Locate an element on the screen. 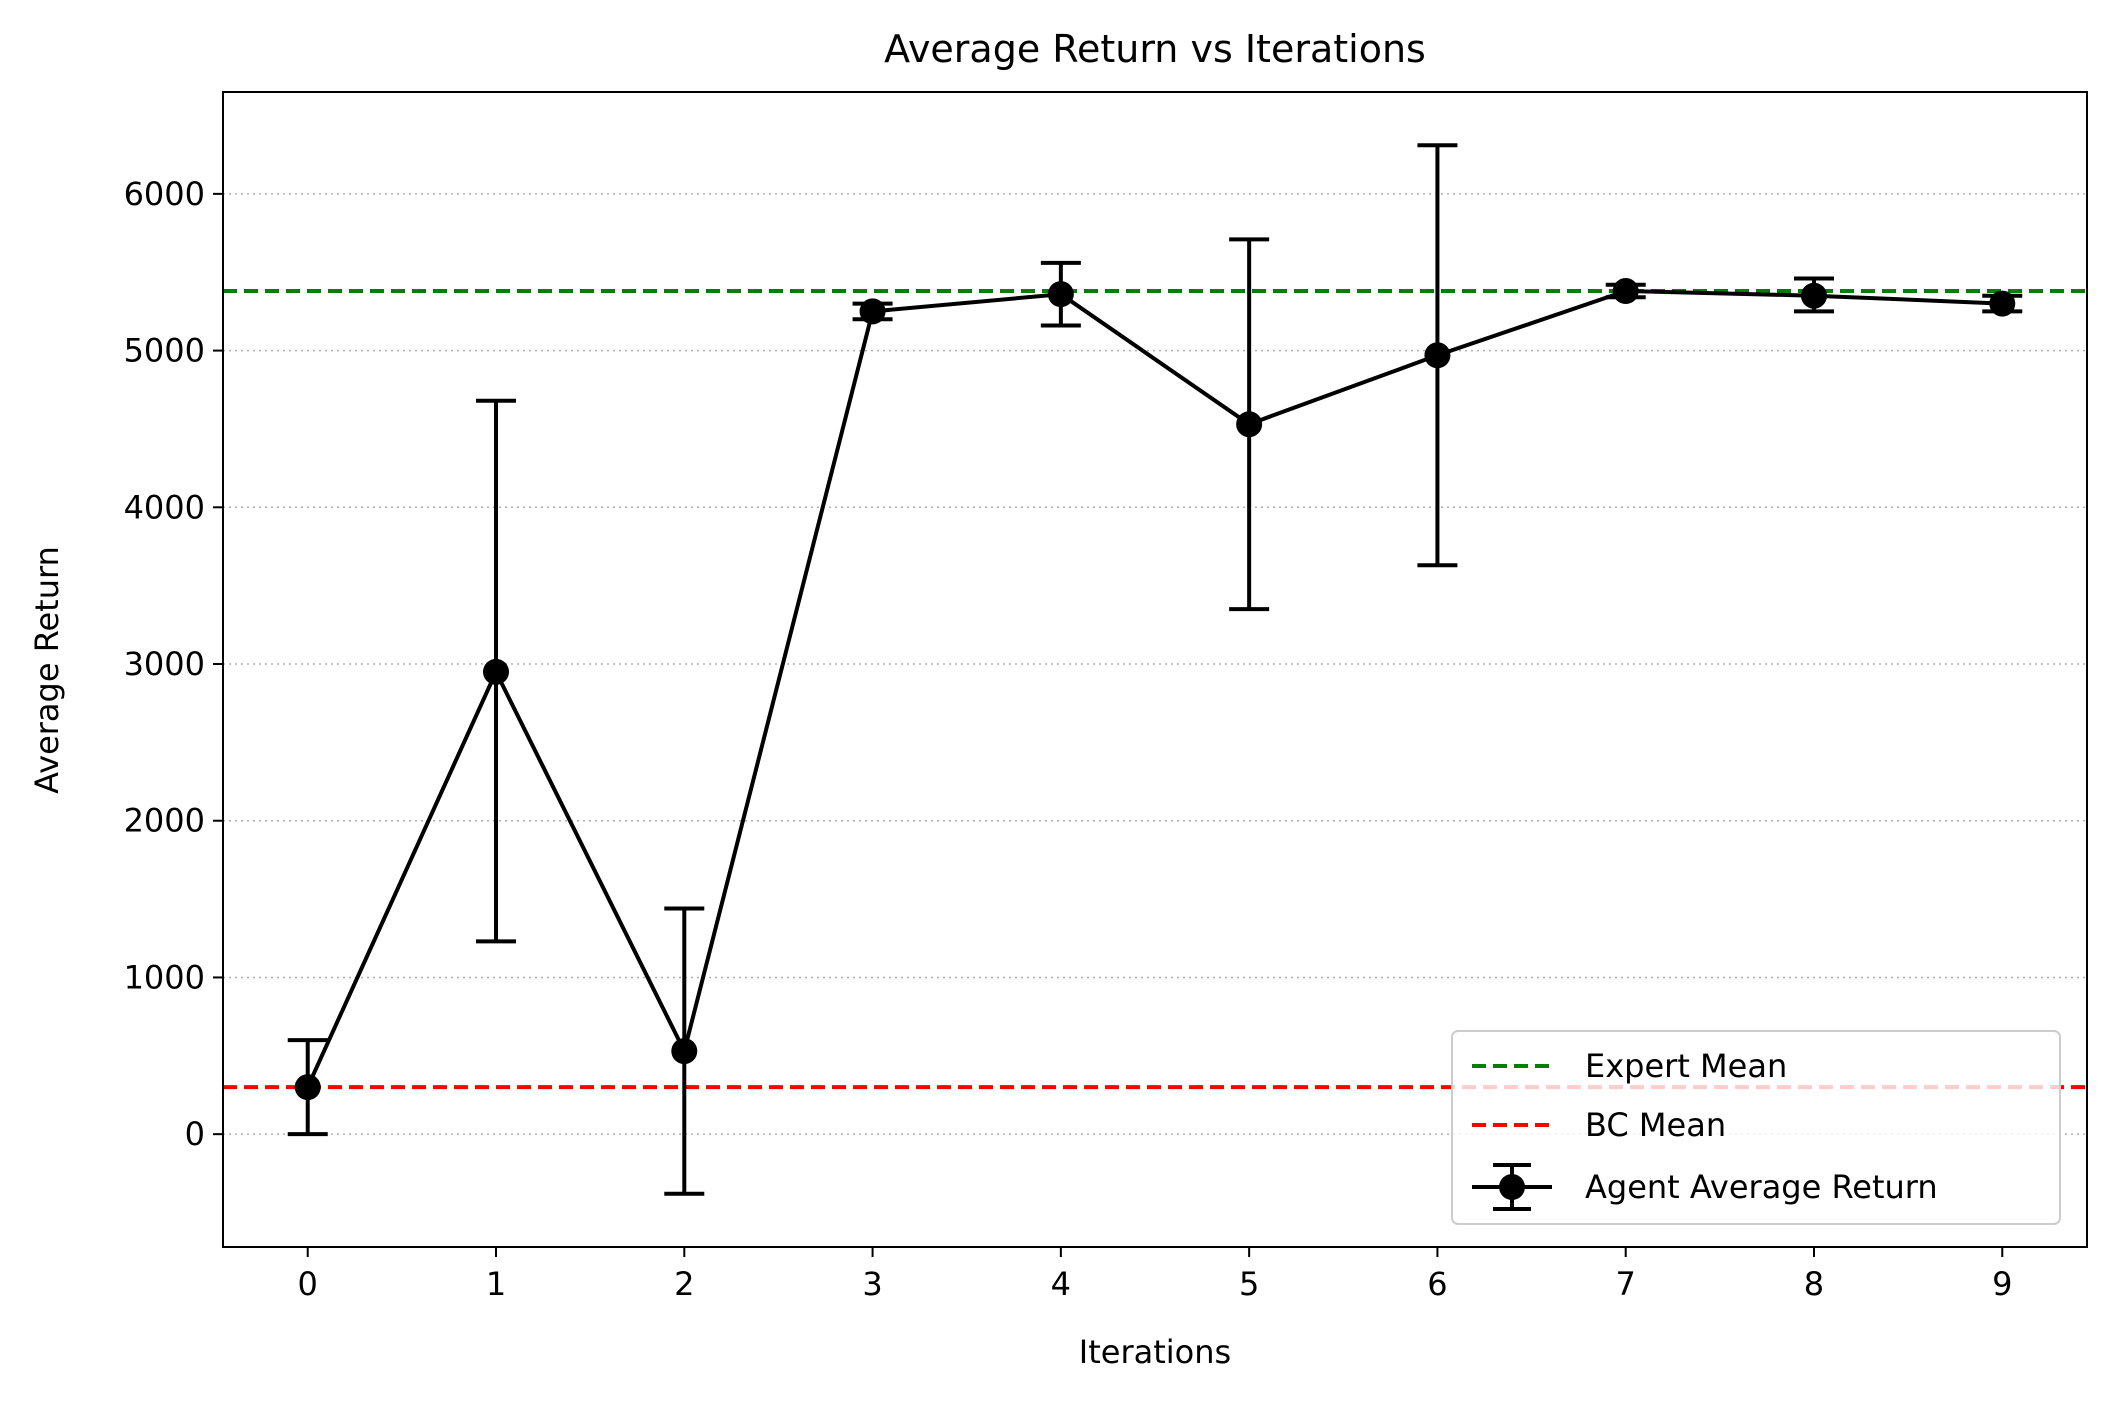 Image resolution: width=2111 pixels, height=1403 pixels. legend-label-expert-mean: Expert Mean is located at coordinates (1686, 1066).